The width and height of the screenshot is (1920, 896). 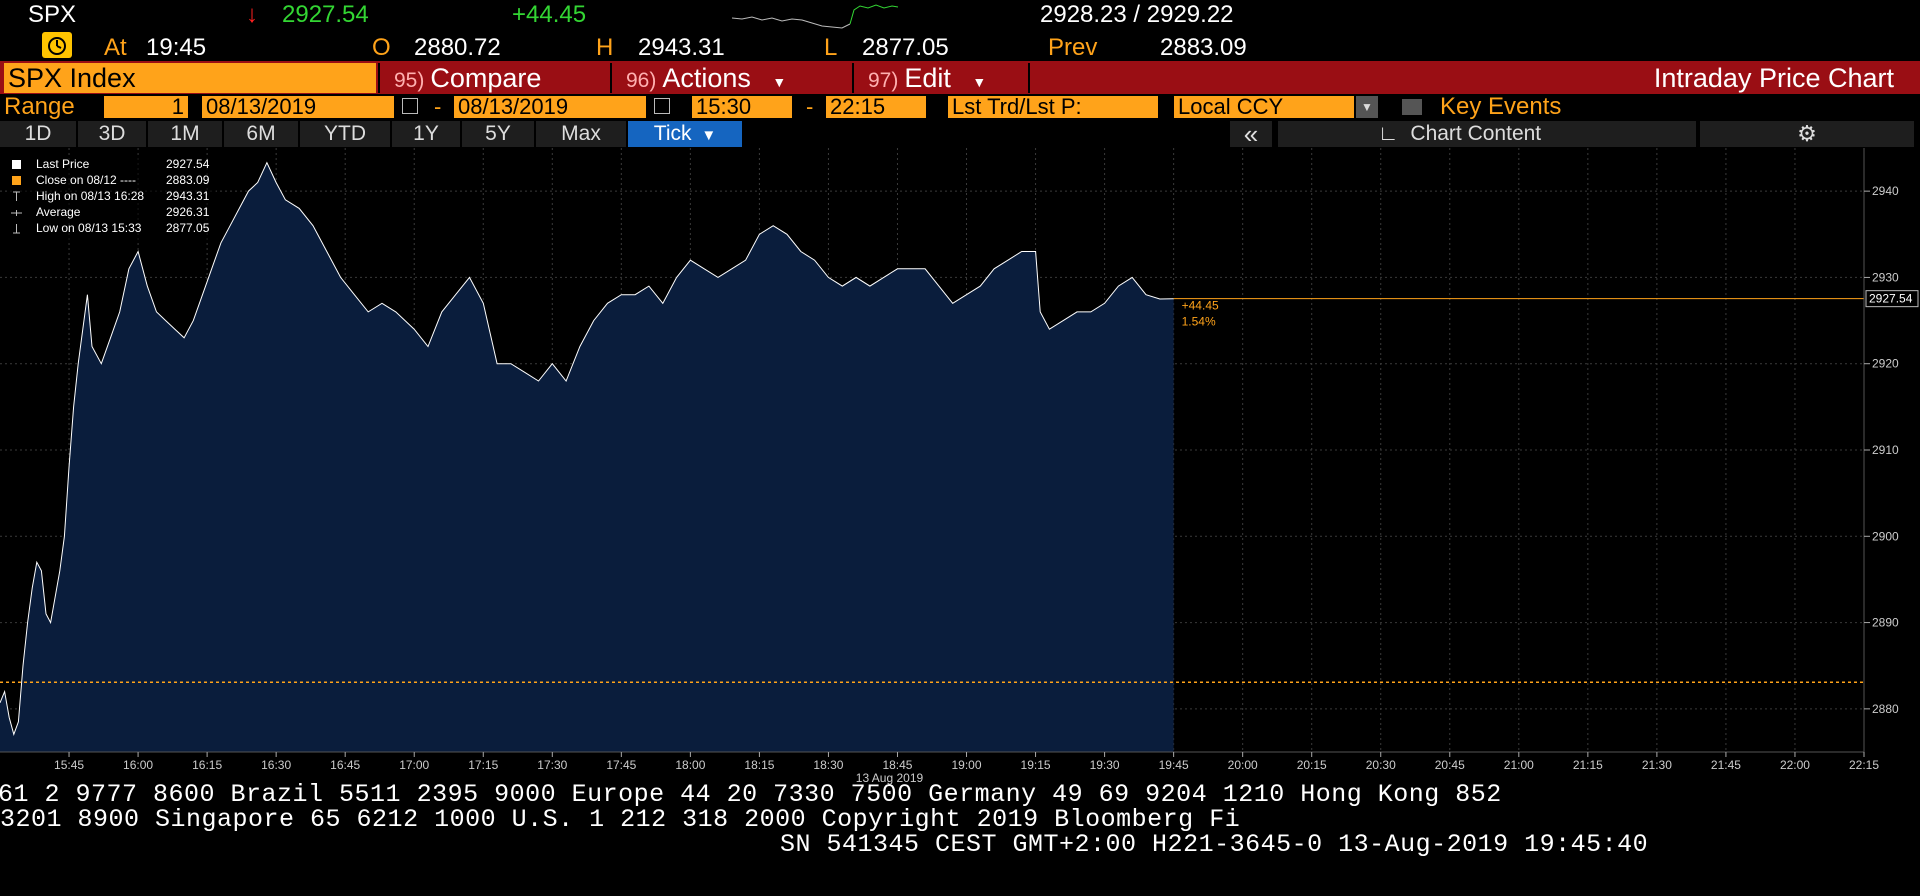 What do you see at coordinates (927, 78) in the screenshot?
I see `edit-label: Edit` at bounding box center [927, 78].